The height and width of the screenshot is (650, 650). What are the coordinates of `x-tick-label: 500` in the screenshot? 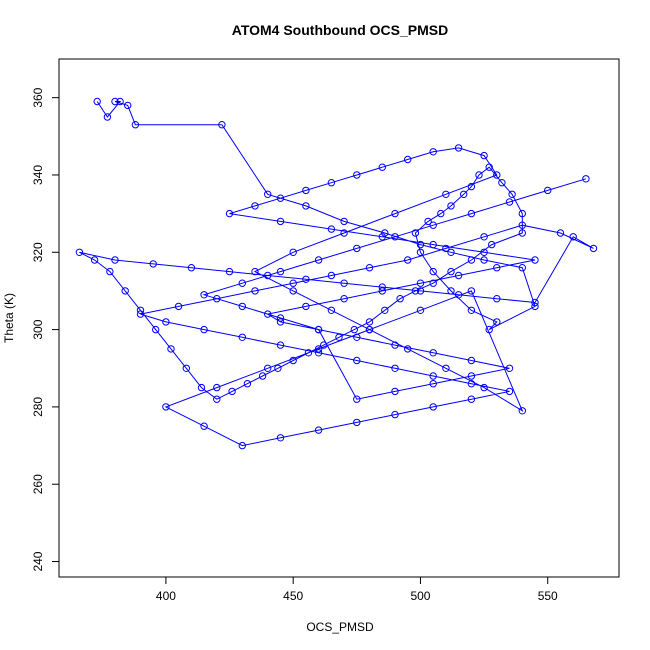 It's located at (420, 596).